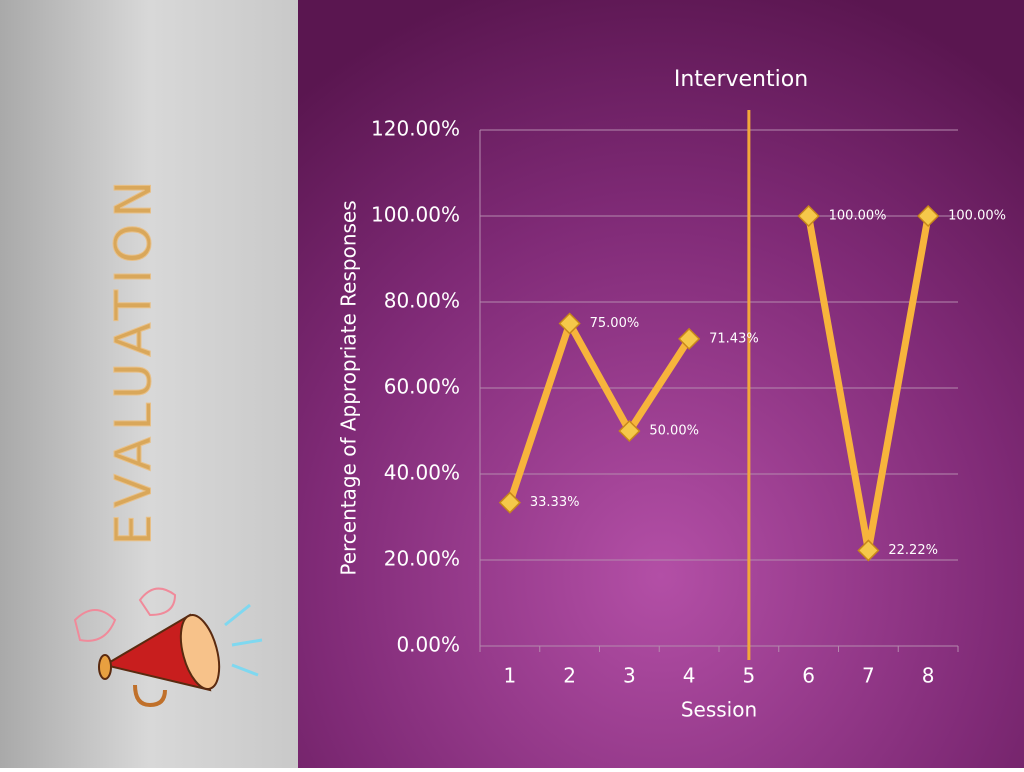 This screenshot has width=1024, height=772. I want to click on y-tick-label: 120.00%, so click(415, 129).